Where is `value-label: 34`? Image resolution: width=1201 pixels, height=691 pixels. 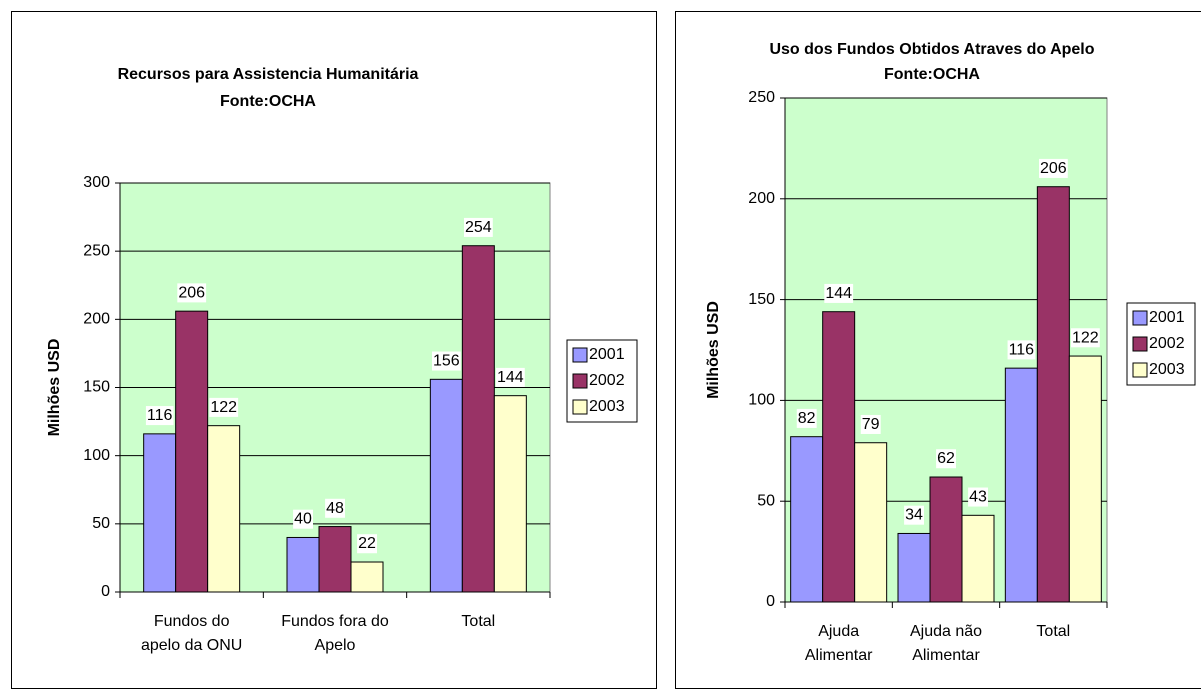
value-label: 34 is located at coordinates (914, 515).